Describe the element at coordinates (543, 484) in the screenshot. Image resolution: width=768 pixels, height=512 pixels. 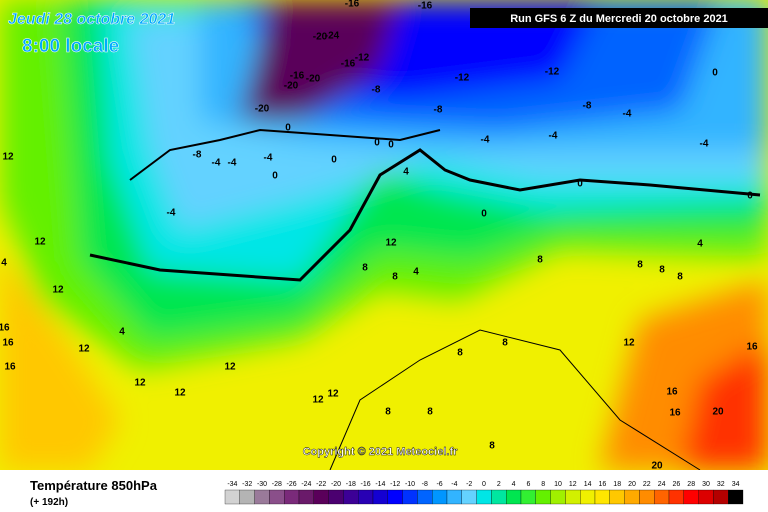
I see `colorbar-label: 8` at that location.